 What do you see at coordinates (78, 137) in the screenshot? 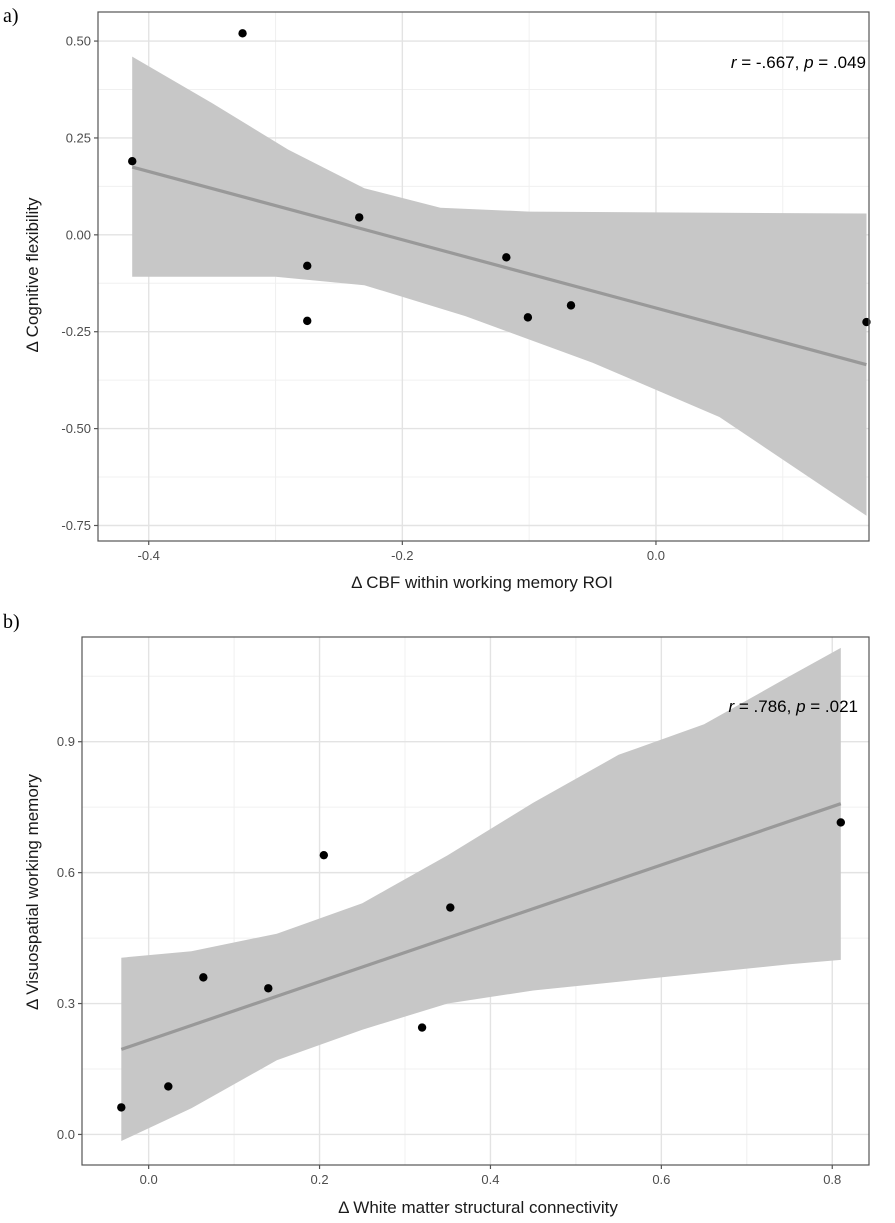
I see `y-tick-label: 0.25` at bounding box center [78, 137].